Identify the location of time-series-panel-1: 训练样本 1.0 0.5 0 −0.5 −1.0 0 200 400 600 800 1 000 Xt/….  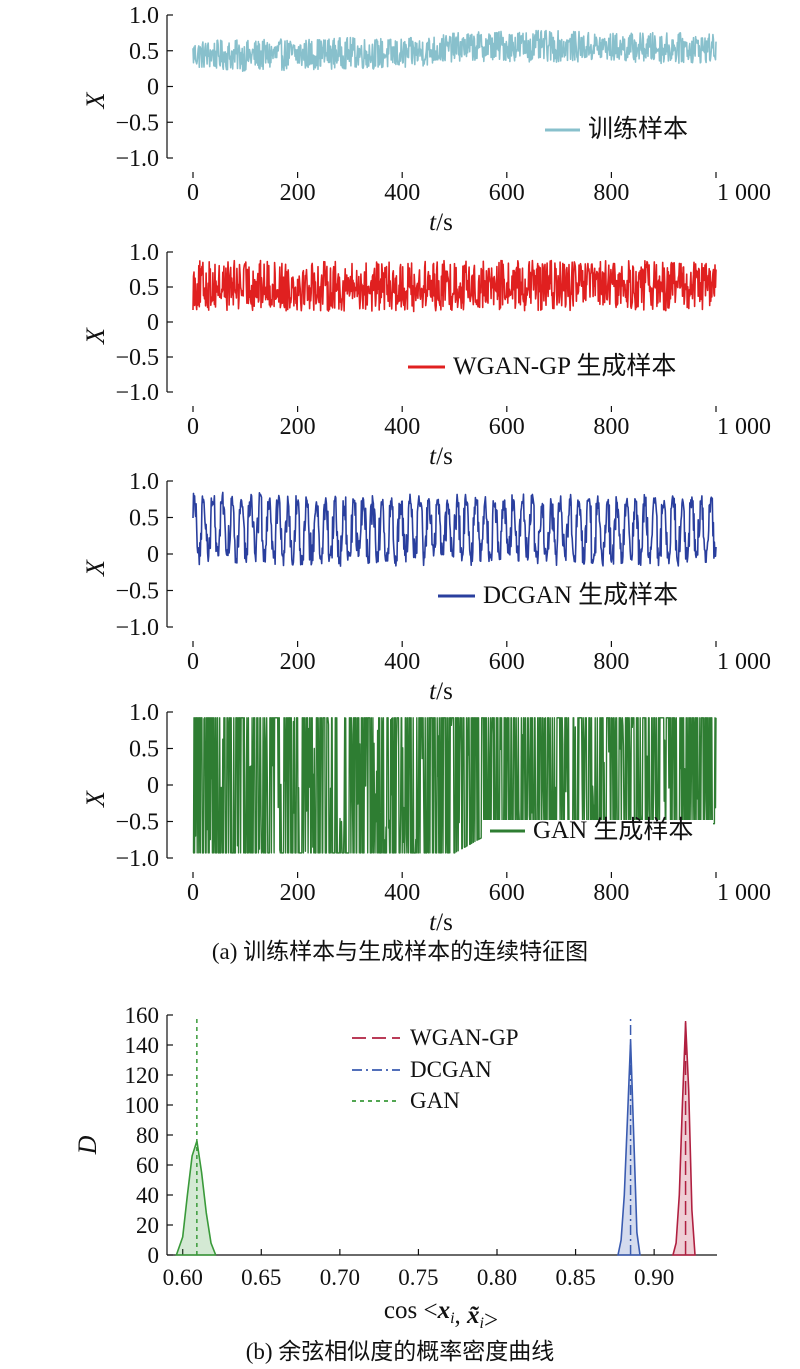
(426, 119).